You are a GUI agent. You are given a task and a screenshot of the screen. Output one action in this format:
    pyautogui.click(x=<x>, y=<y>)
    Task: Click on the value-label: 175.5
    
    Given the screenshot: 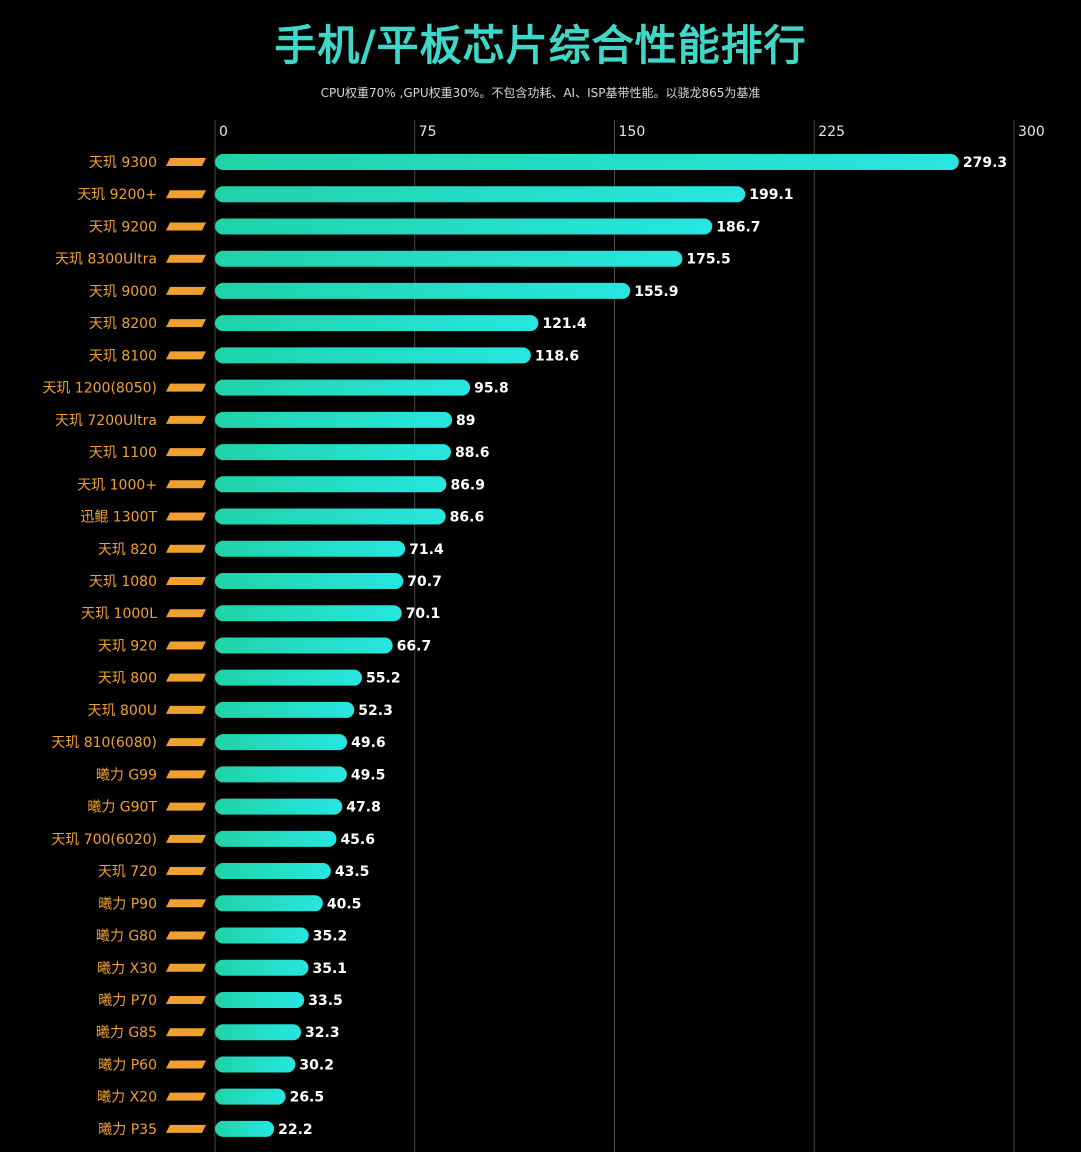 What is the action you would take?
    pyautogui.click(x=708, y=260)
    